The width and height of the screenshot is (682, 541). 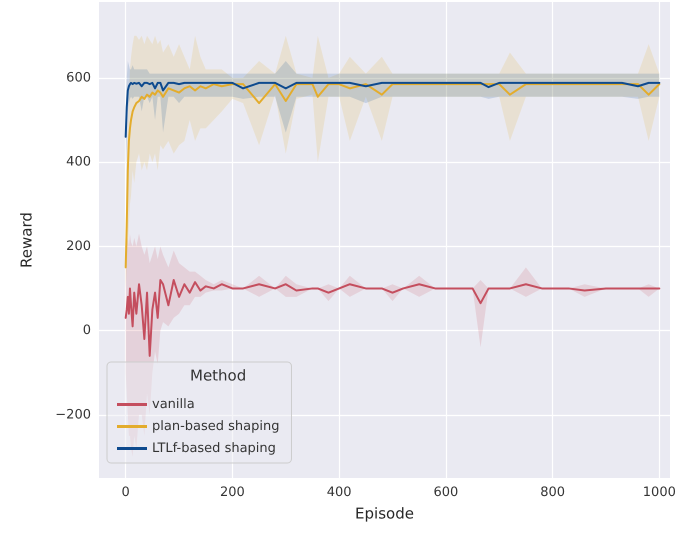 What do you see at coordinates (445, 492) in the screenshot?
I see `x-tick-label: 600` at bounding box center [445, 492].